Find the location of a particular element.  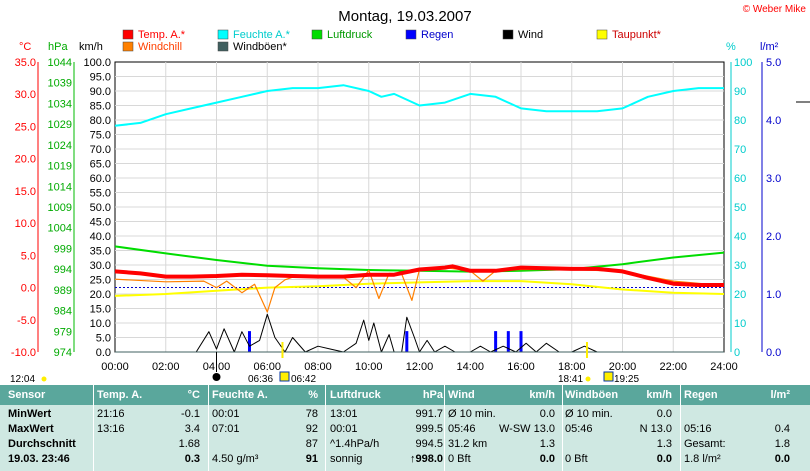

press-tick-label: 1004 is located at coordinates (60, 229).